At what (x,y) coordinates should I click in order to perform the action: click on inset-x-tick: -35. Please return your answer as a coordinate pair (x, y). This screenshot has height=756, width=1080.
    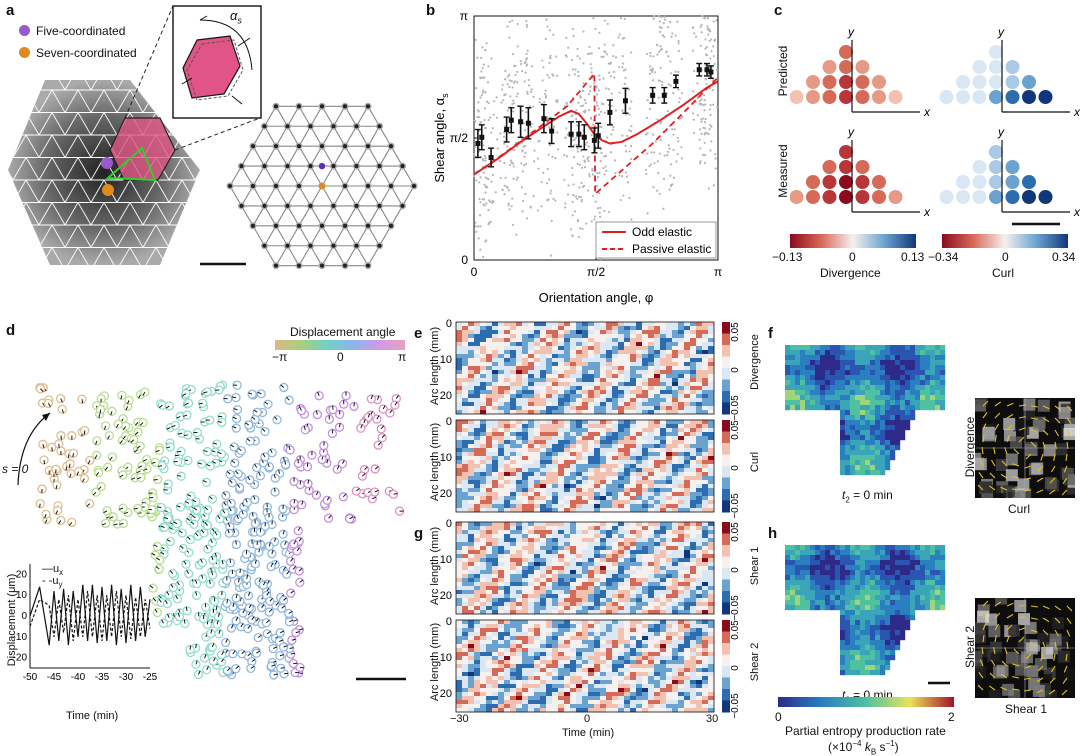
    Looking at the image, I should click on (102, 677).